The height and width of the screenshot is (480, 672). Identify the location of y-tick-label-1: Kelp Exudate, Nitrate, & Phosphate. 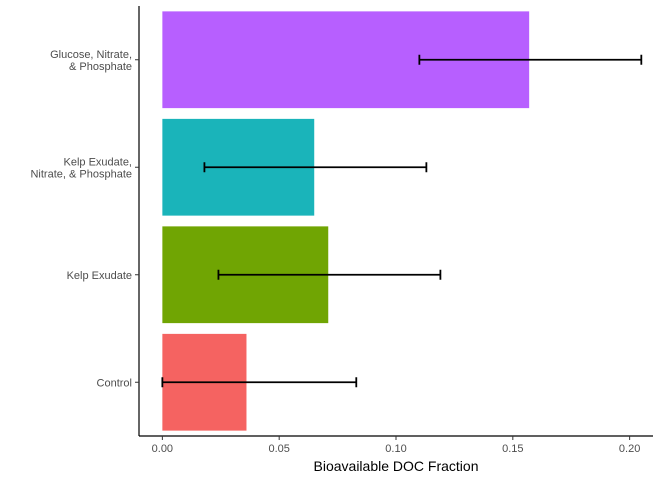
(81, 168).